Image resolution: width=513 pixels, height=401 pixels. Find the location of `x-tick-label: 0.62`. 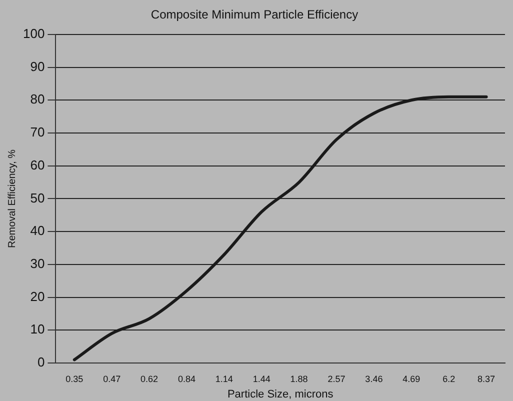

x-tick-label: 0.62 is located at coordinates (149, 379).